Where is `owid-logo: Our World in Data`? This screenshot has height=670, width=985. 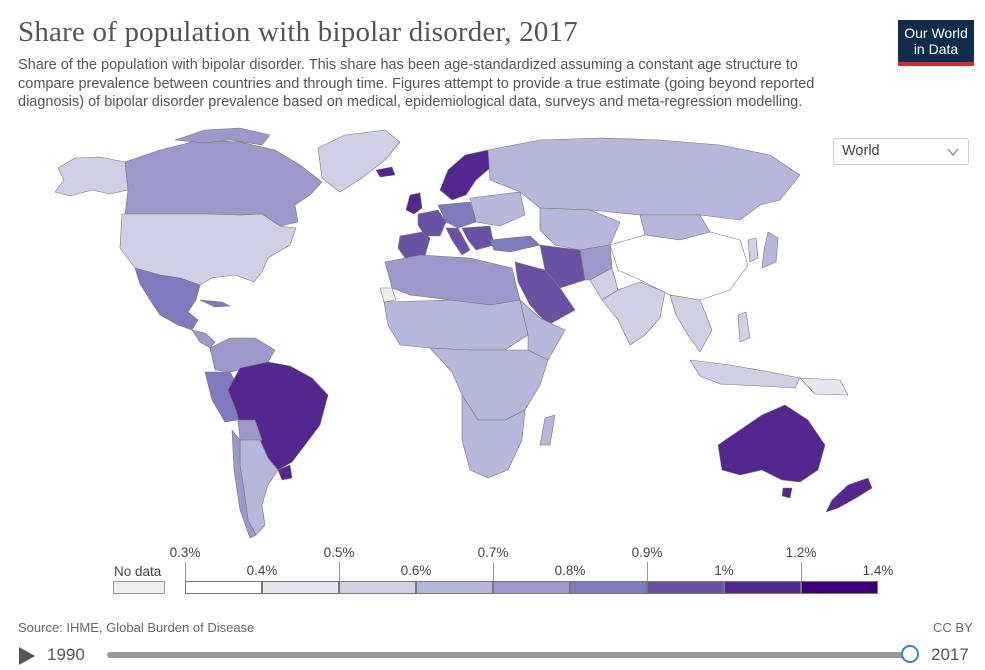
owid-logo: Our World in Data is located at coordinates (936, 43).